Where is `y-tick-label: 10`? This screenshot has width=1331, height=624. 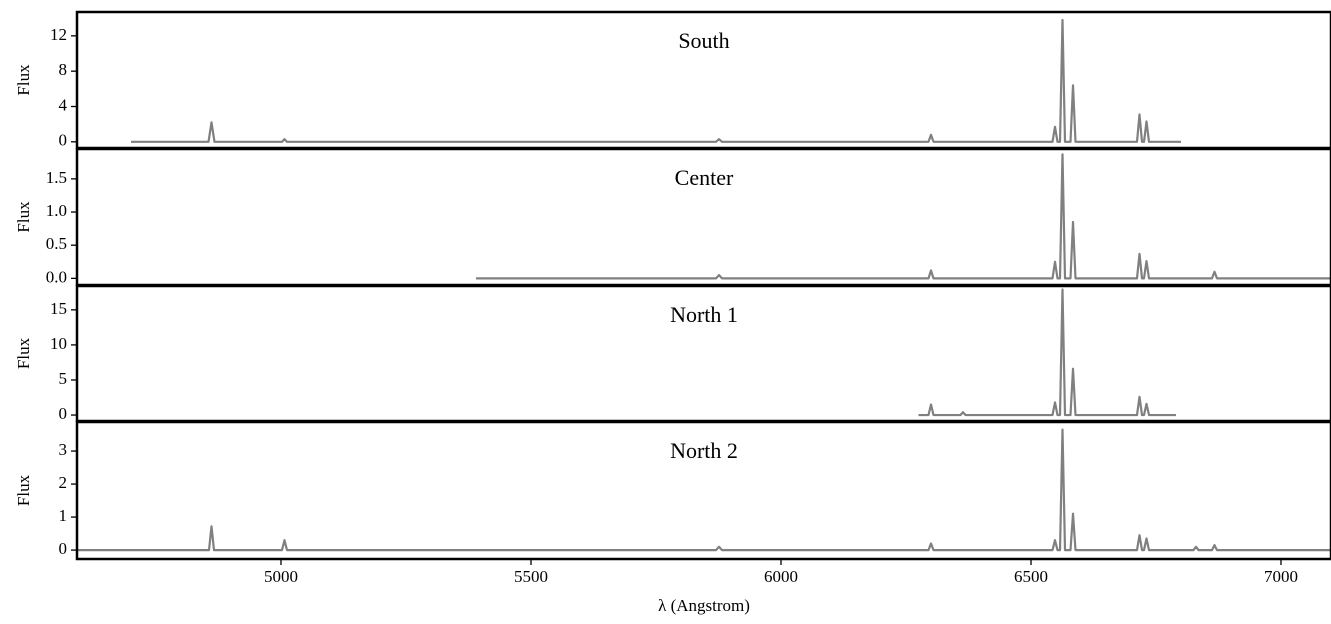 y-tick-label: 10 is located at coordinates (58, 343).